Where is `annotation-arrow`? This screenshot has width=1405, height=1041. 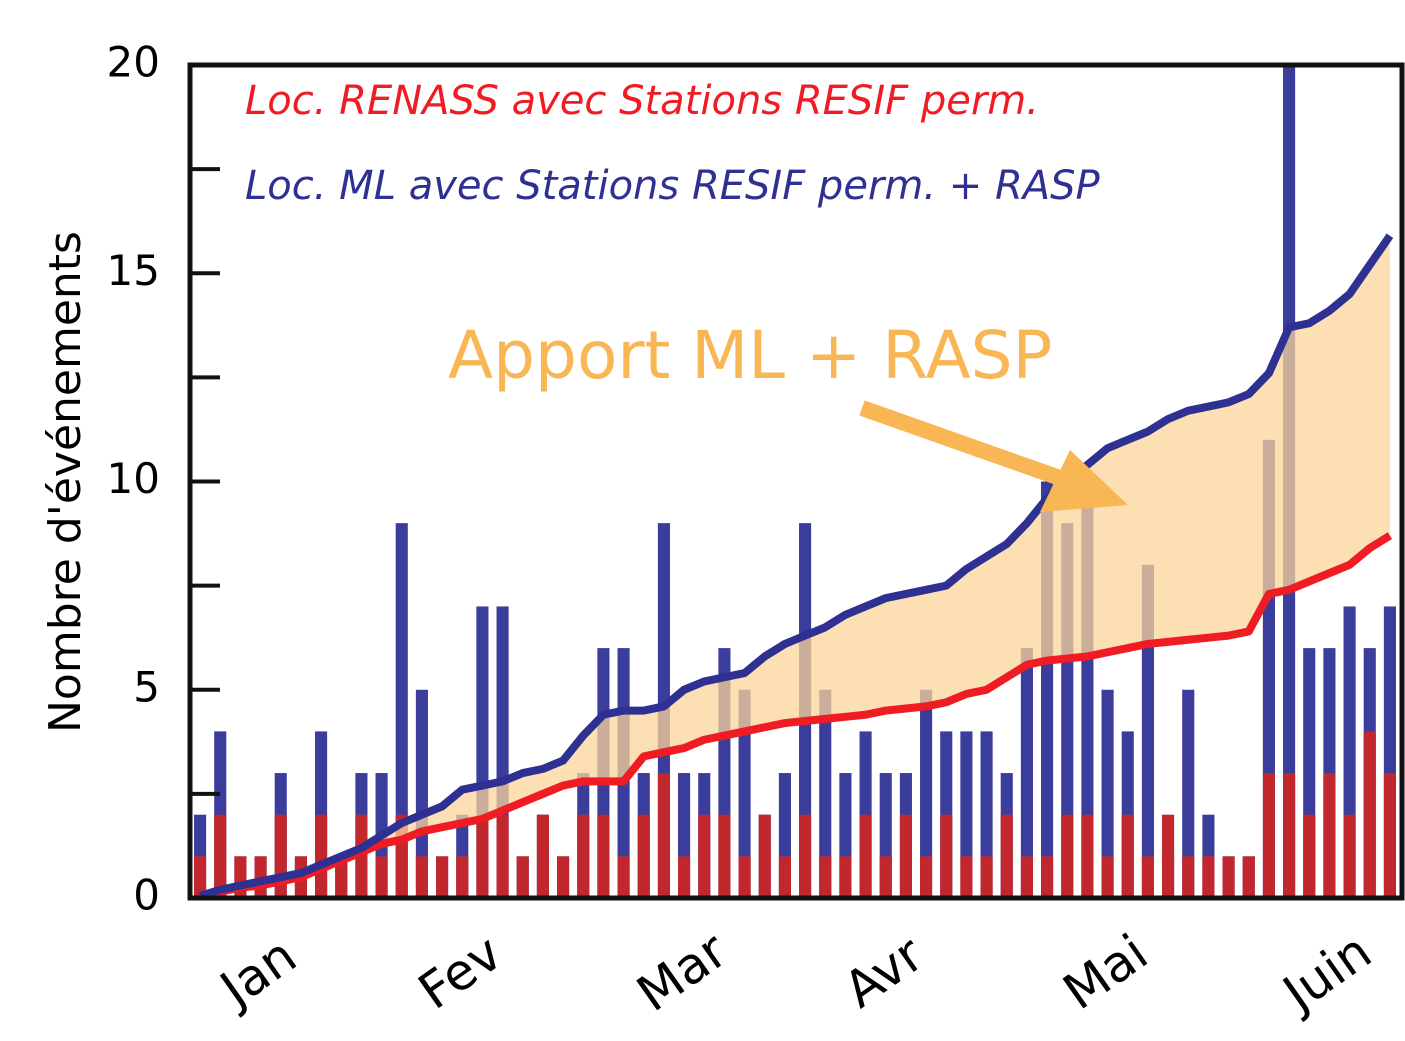 annotation-arrow is located at coordinates (993, 456).